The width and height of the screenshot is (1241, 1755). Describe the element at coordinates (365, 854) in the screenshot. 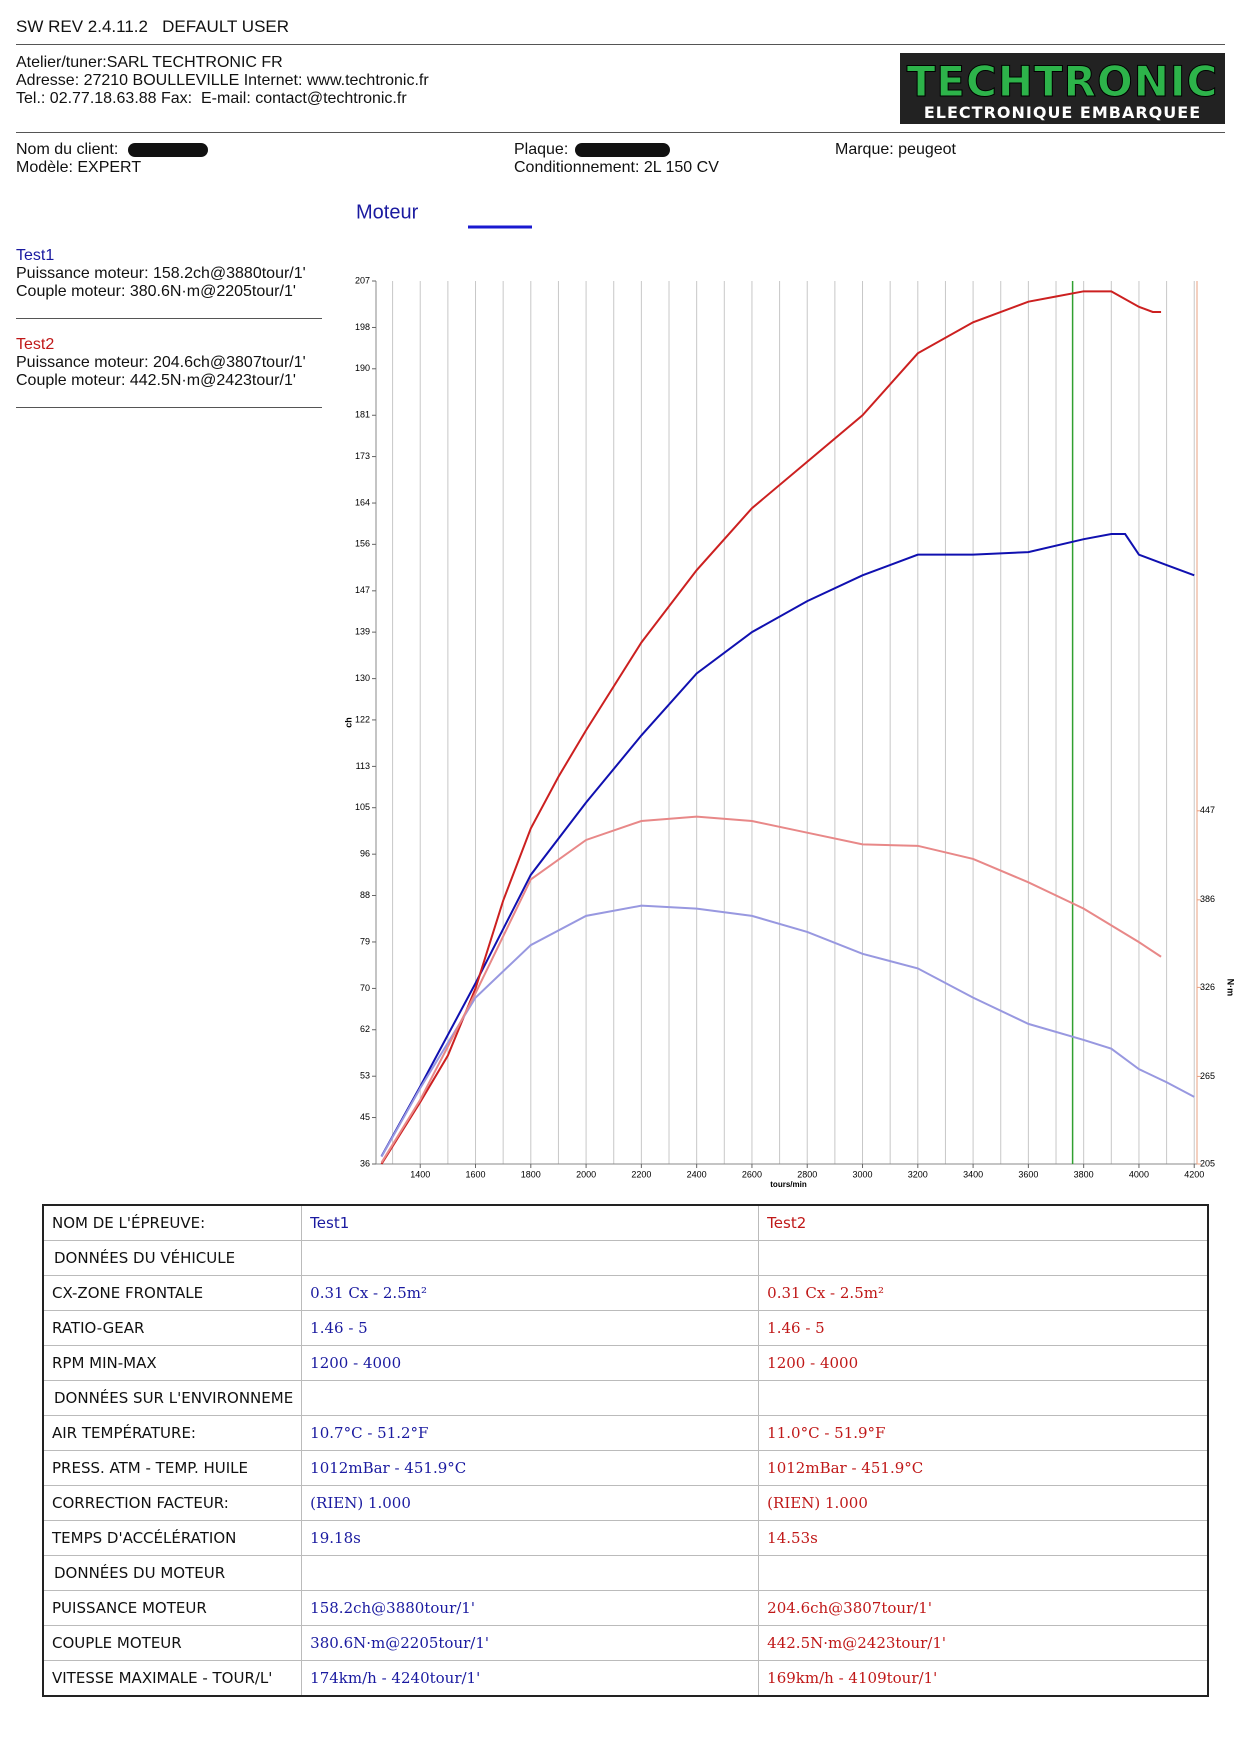

I see `y-tick-label: 96` at that location.